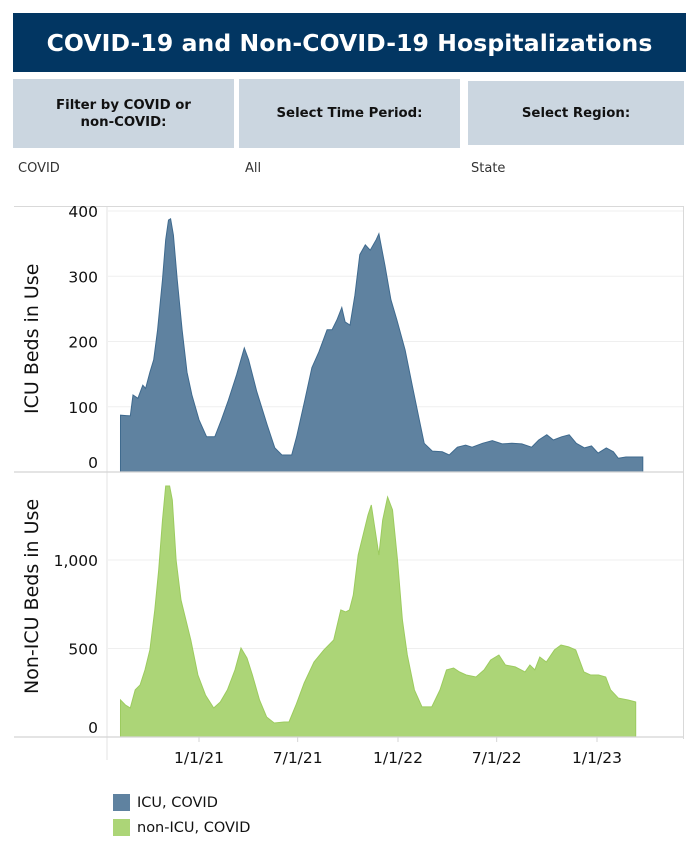 The height and width of the screenshot is (859, 700). What do you see at coordinates (83, 277) in the screenshot?
I see `y-tick-label: 300` at bounding box center [83, 277].